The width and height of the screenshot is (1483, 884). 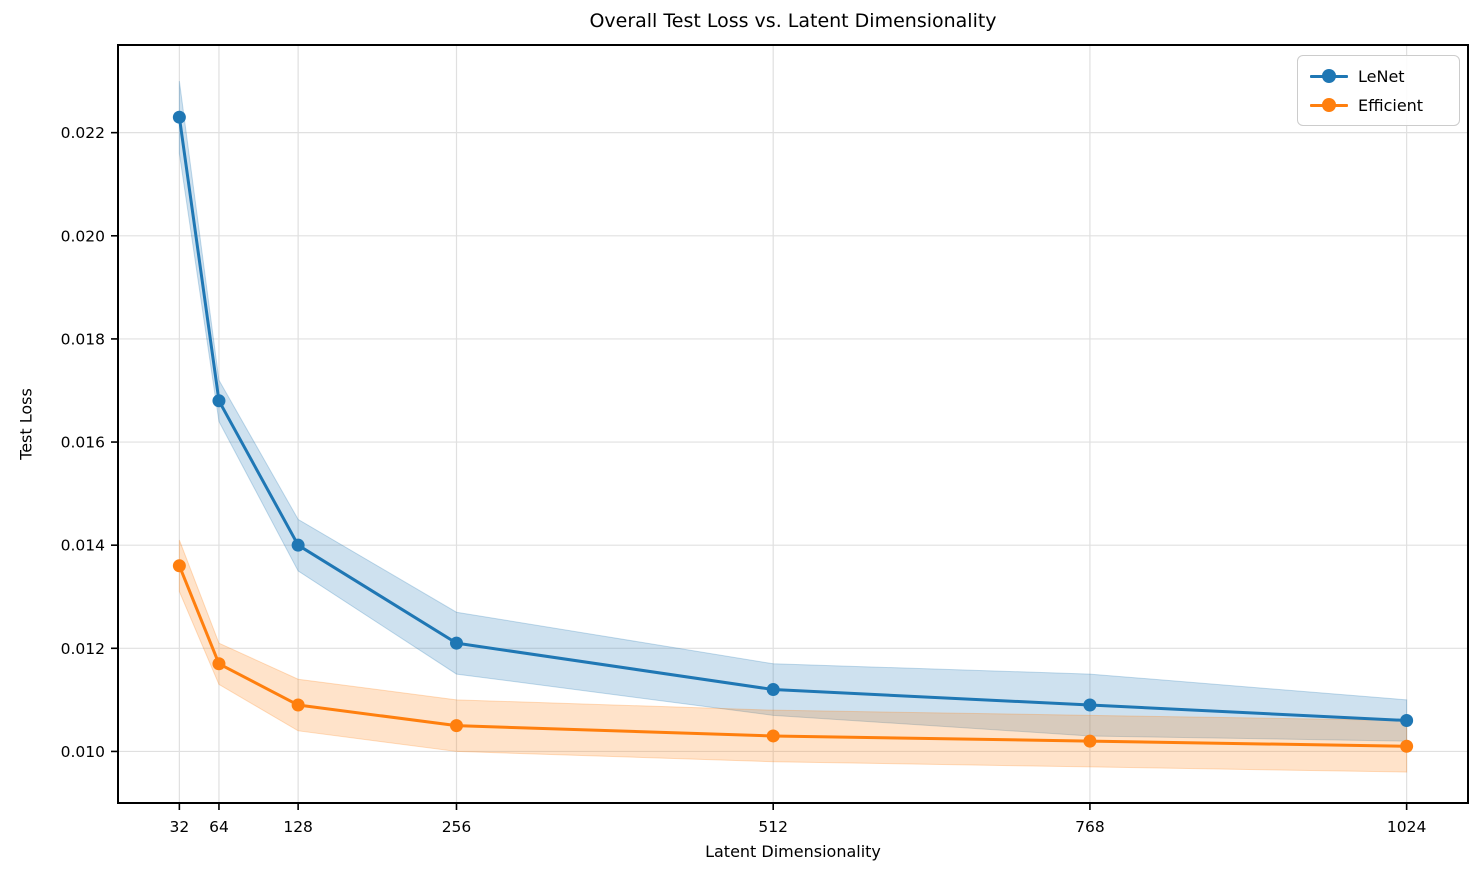 I want to click on y-tick-label: 0.014, so click(x=83, y=546).